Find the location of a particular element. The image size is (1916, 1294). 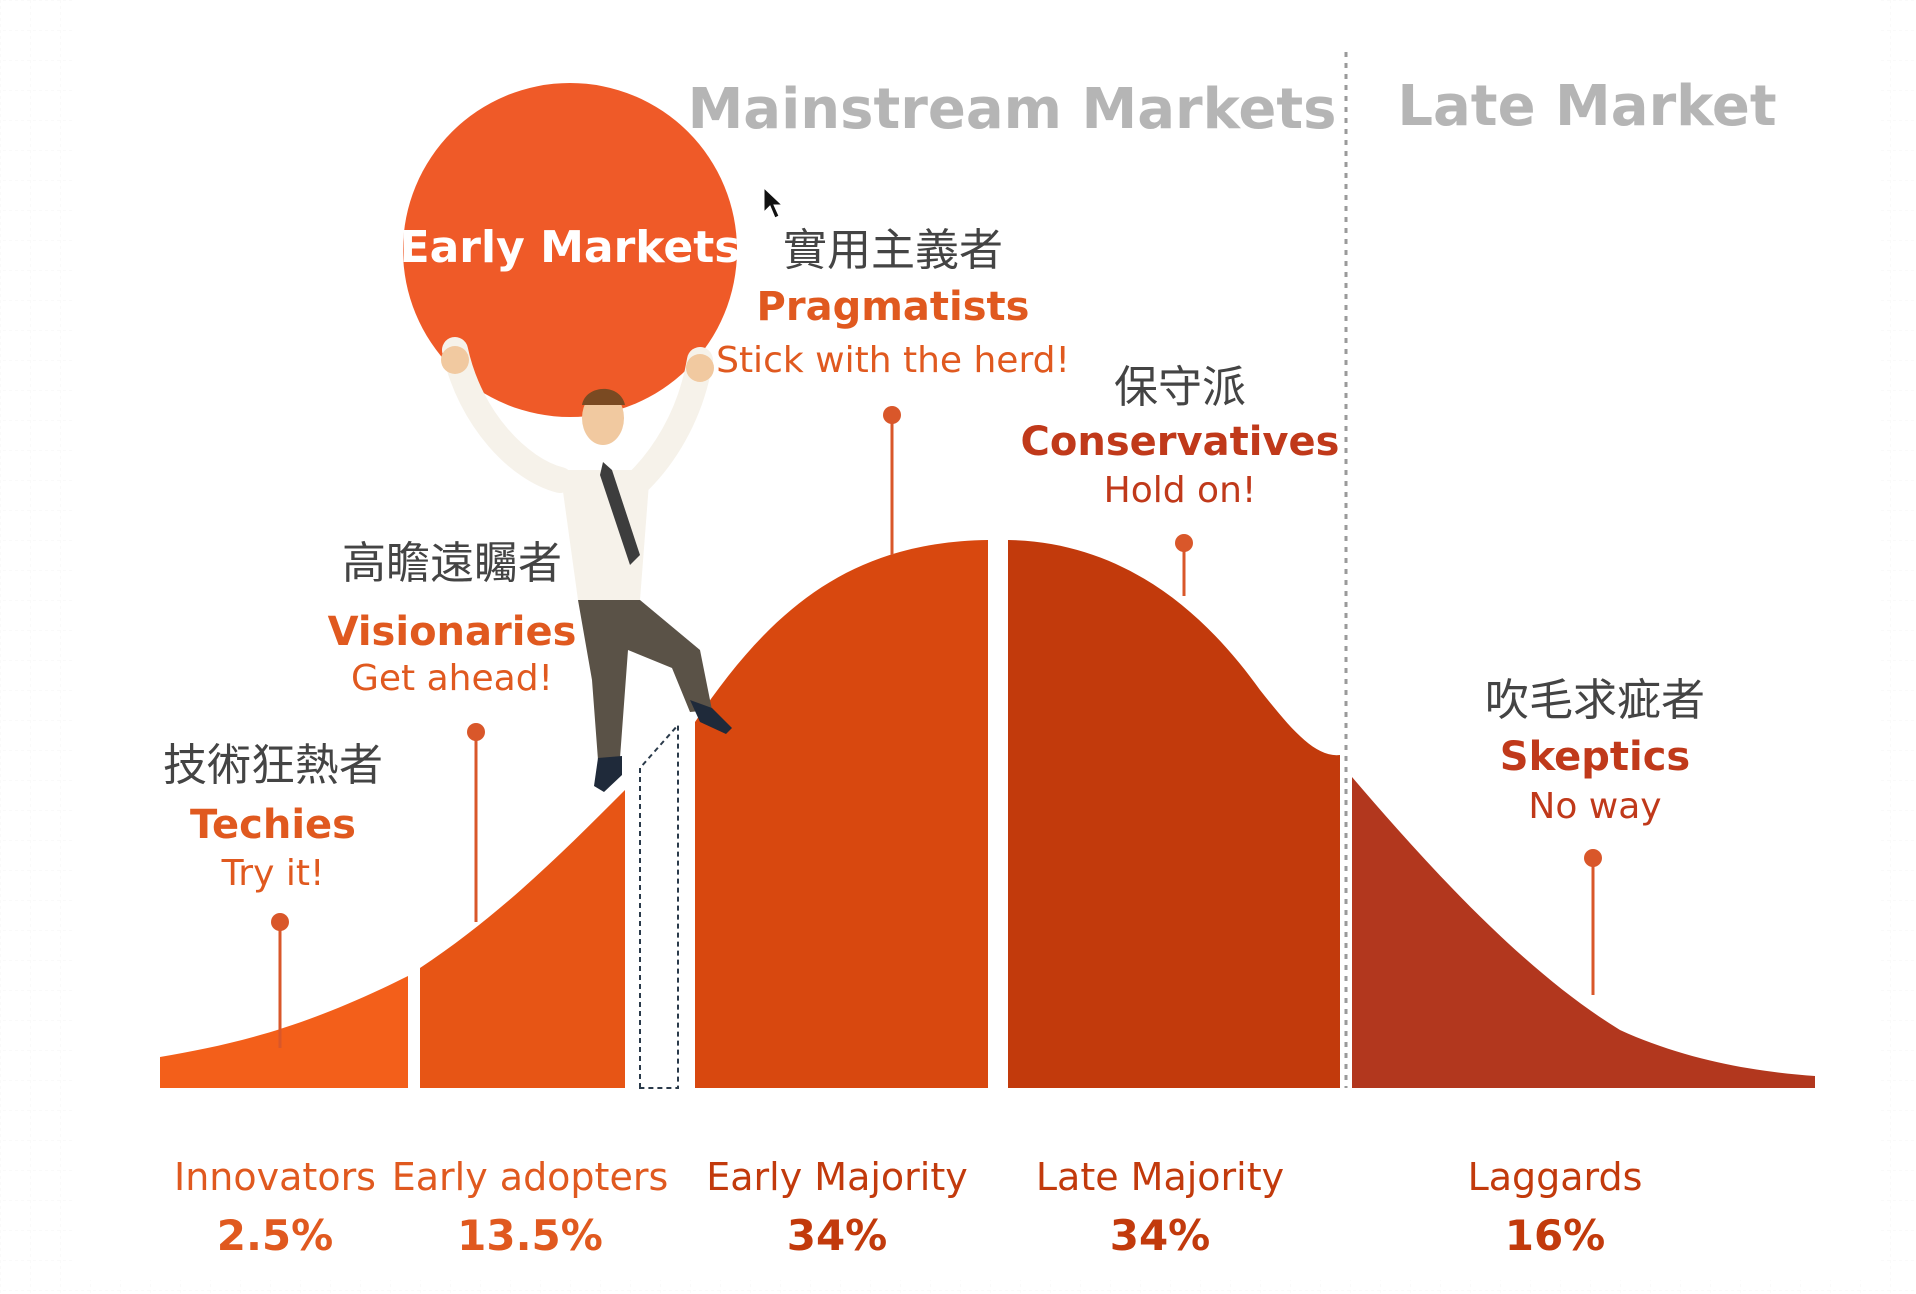

segment-early-majority is located at coordinates (841, 814).